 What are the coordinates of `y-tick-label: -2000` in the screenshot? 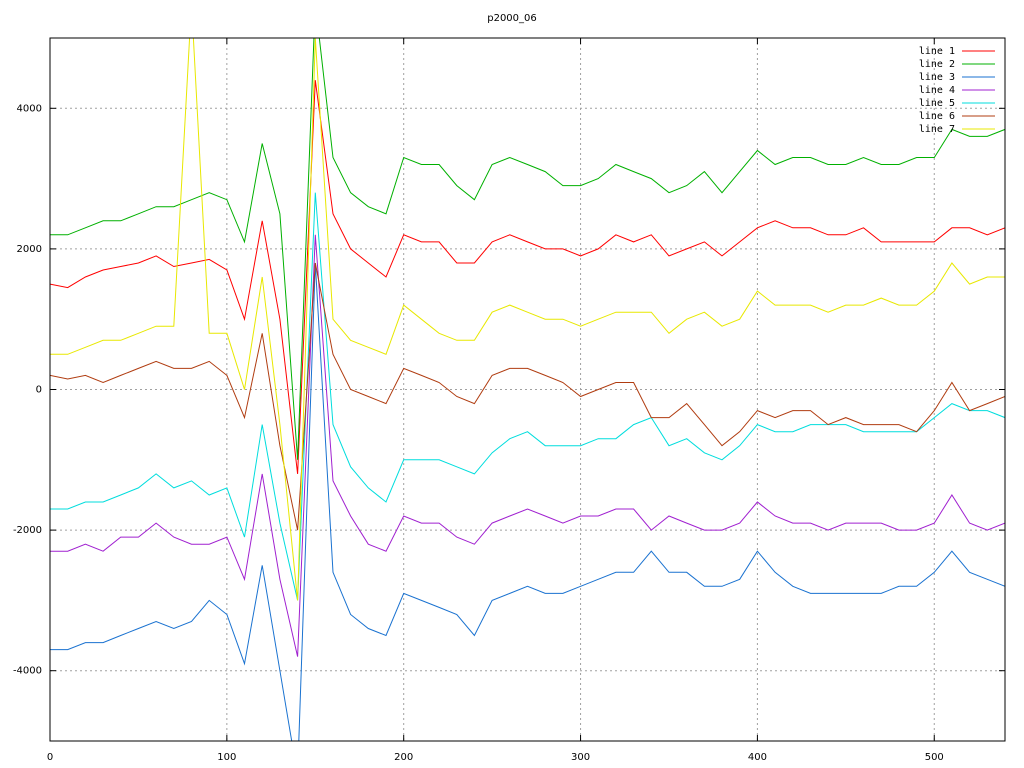 It's located at (27, 530).